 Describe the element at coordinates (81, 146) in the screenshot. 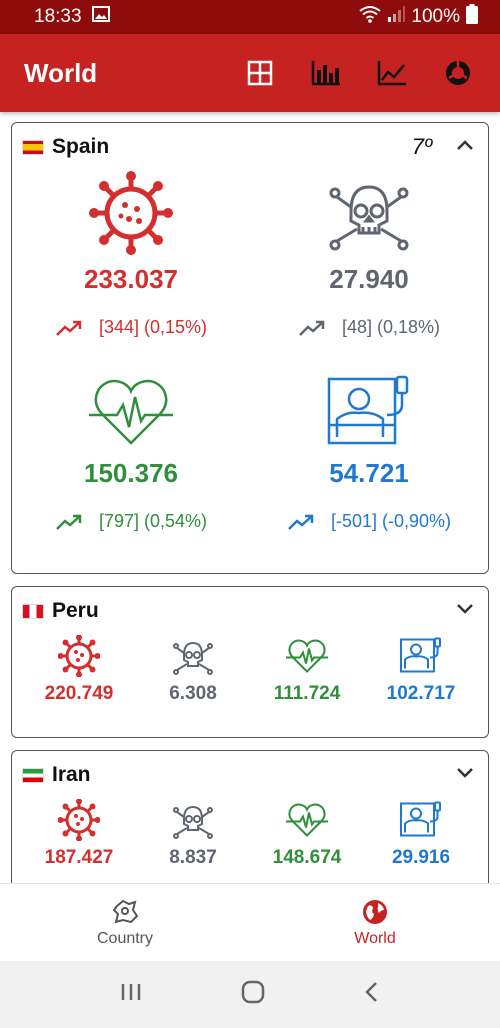

I see `country-name: Spain` at that location.